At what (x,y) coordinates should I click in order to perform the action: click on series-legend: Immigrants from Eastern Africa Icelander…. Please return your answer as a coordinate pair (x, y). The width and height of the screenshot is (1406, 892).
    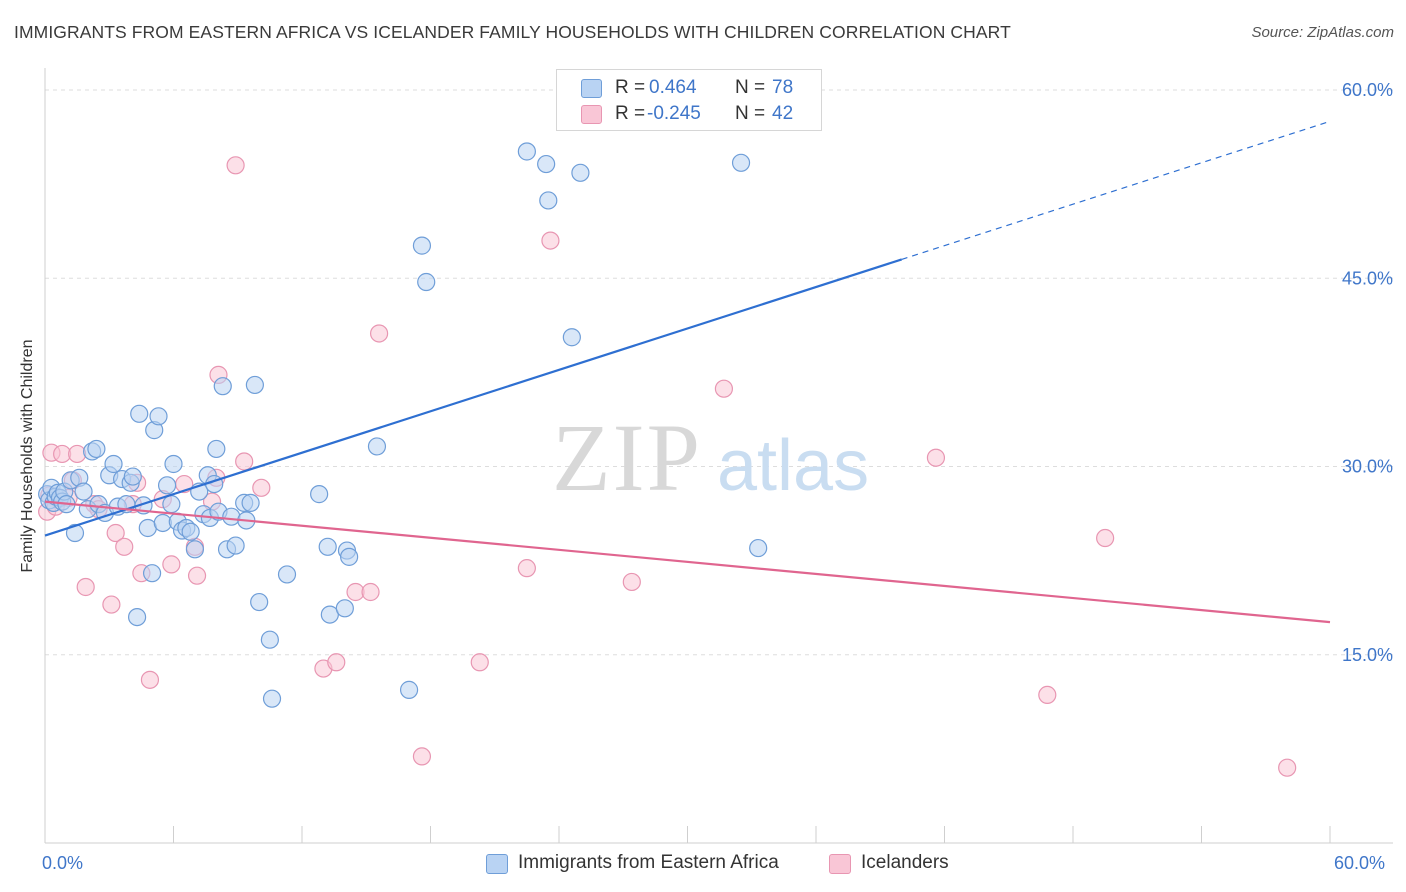
    Looking at the image, I should click on (703, 865).